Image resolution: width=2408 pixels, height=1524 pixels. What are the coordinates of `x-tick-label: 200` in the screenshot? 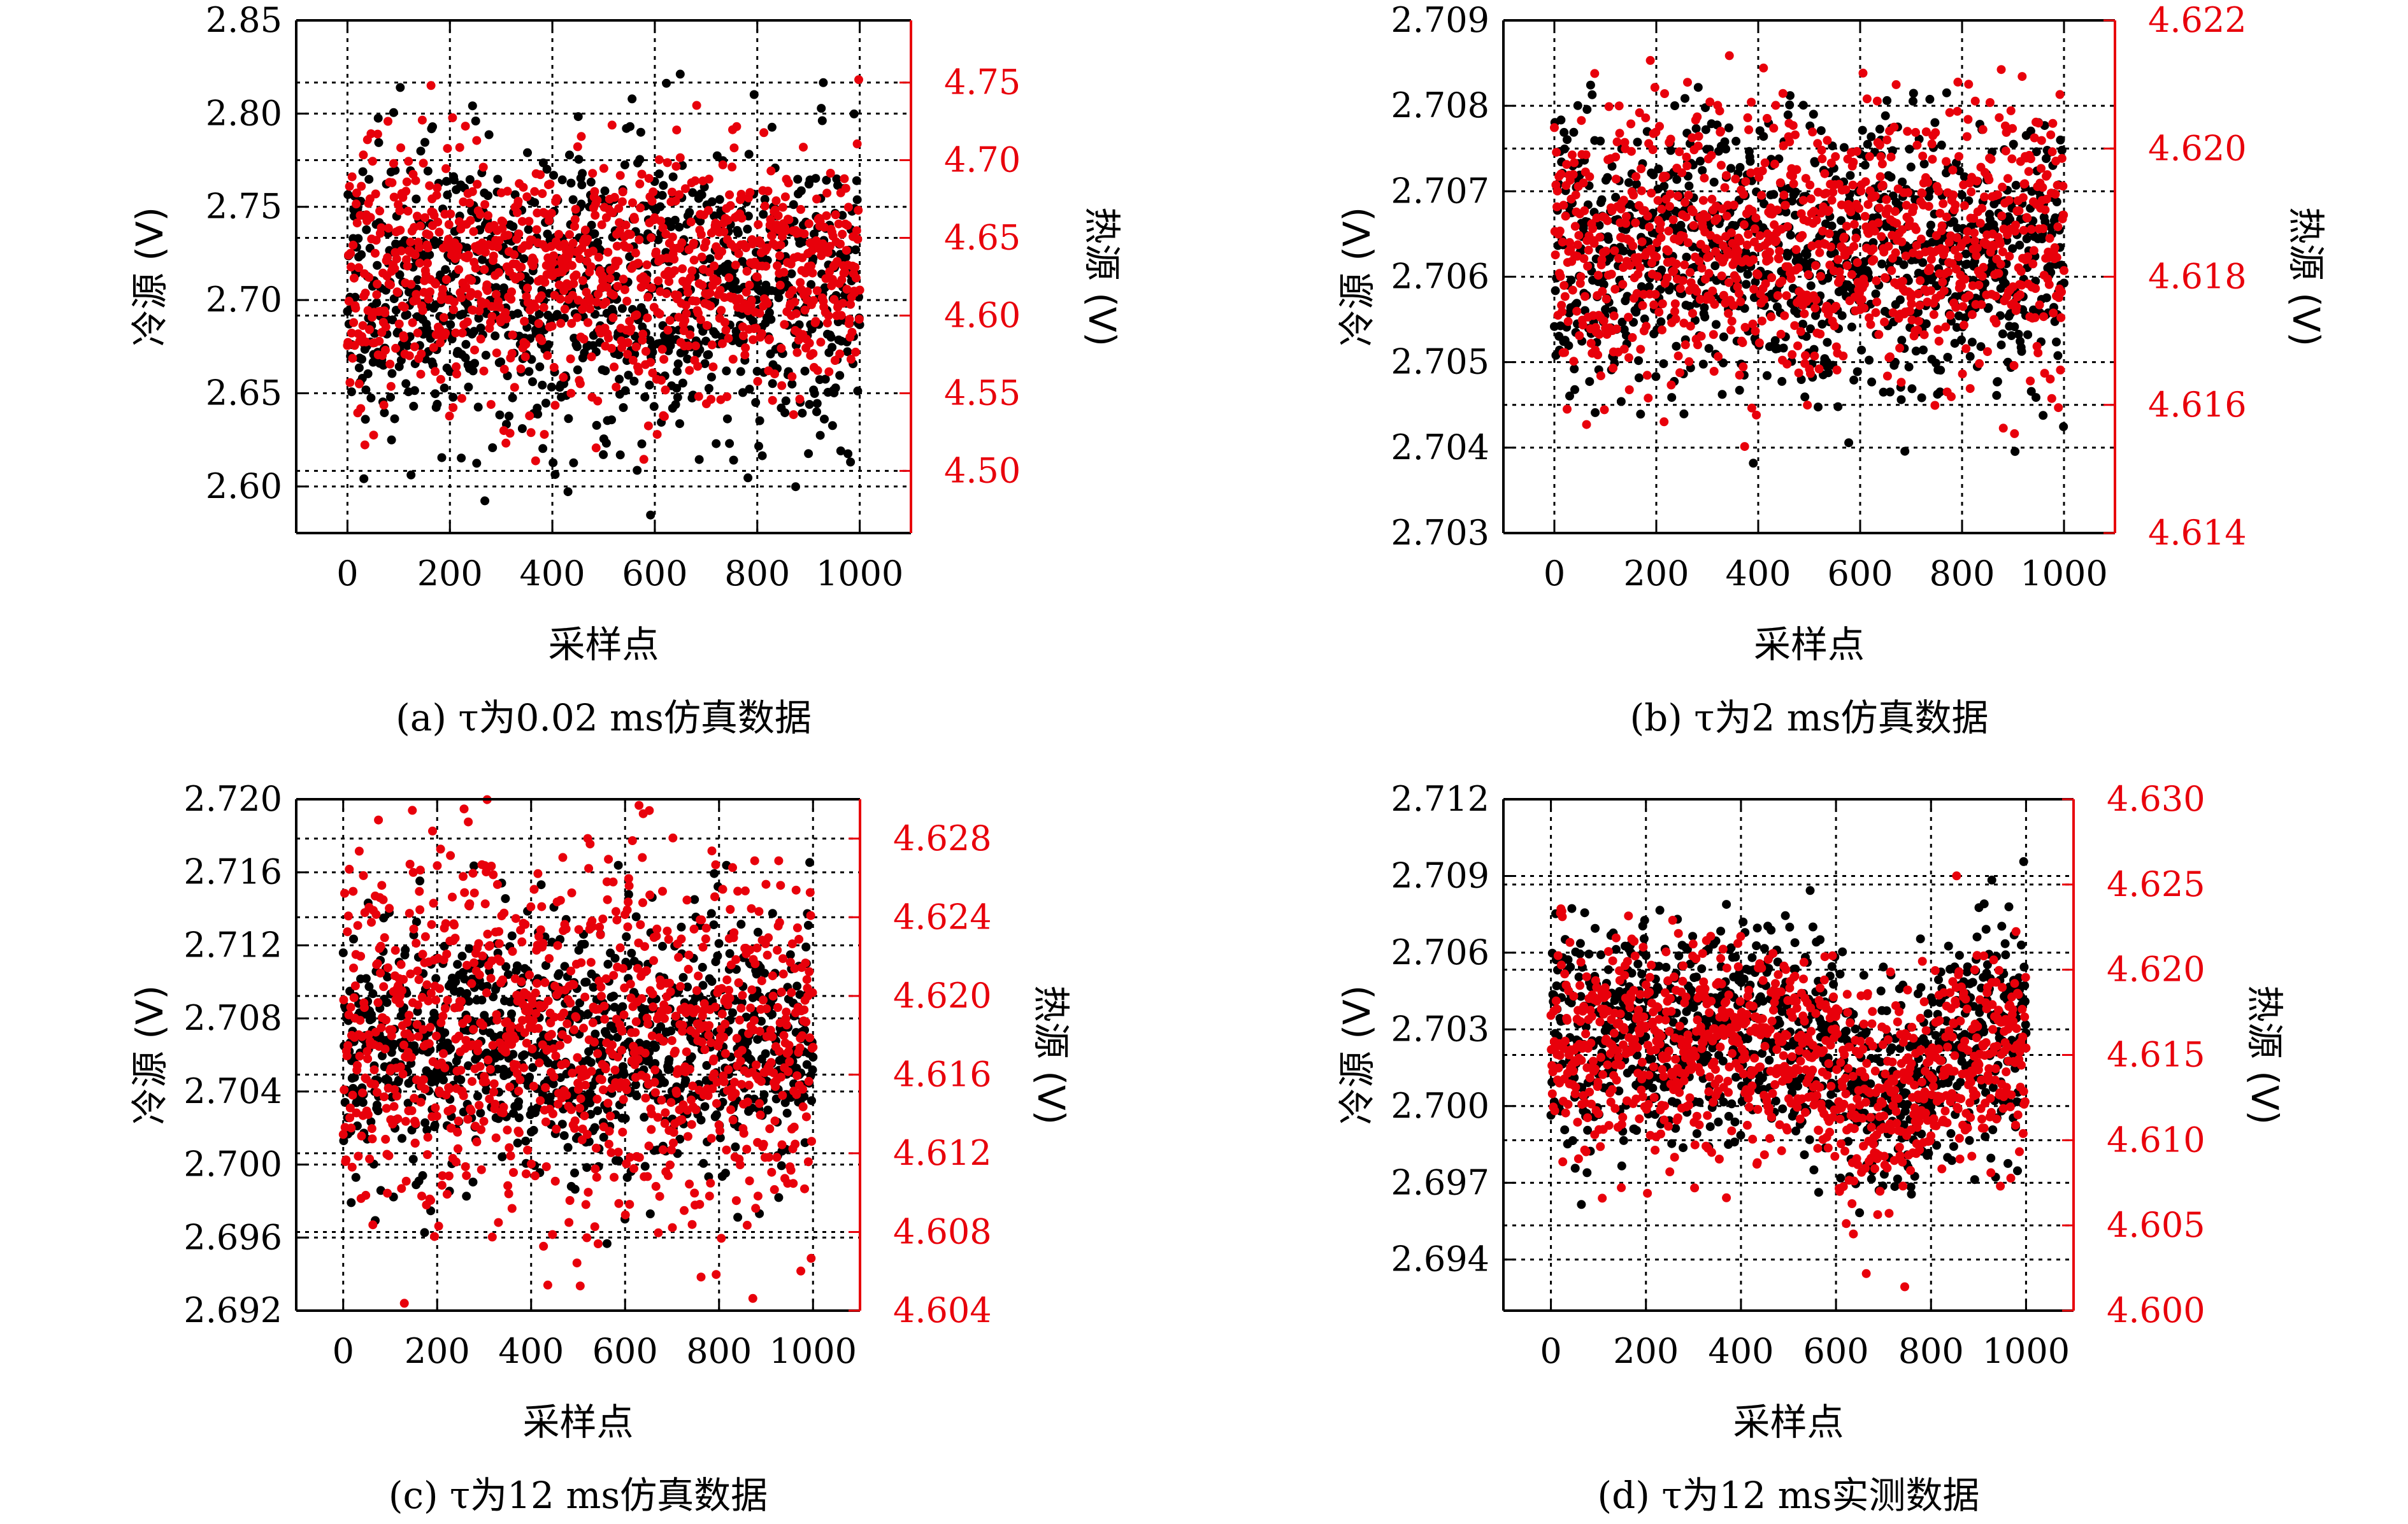 It's located at (1656, 573).